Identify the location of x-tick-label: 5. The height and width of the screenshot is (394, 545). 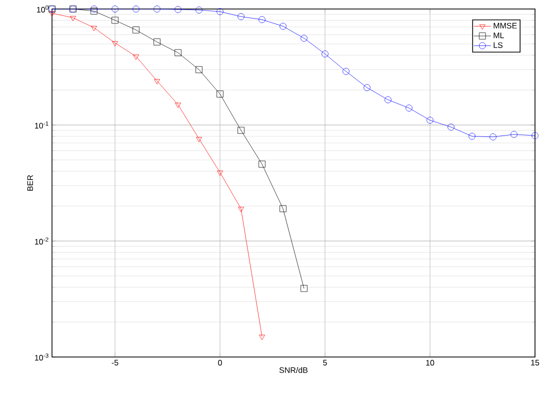
(325, 363).